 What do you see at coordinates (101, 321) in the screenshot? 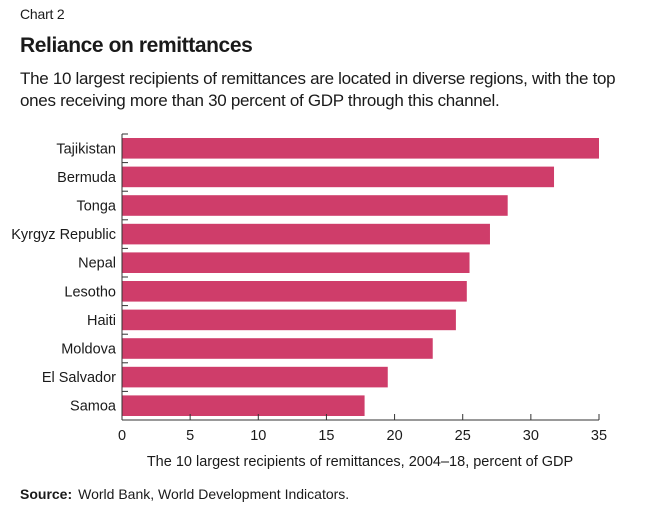
I see `category-label: Haiti` at bounding box center [101, 321].